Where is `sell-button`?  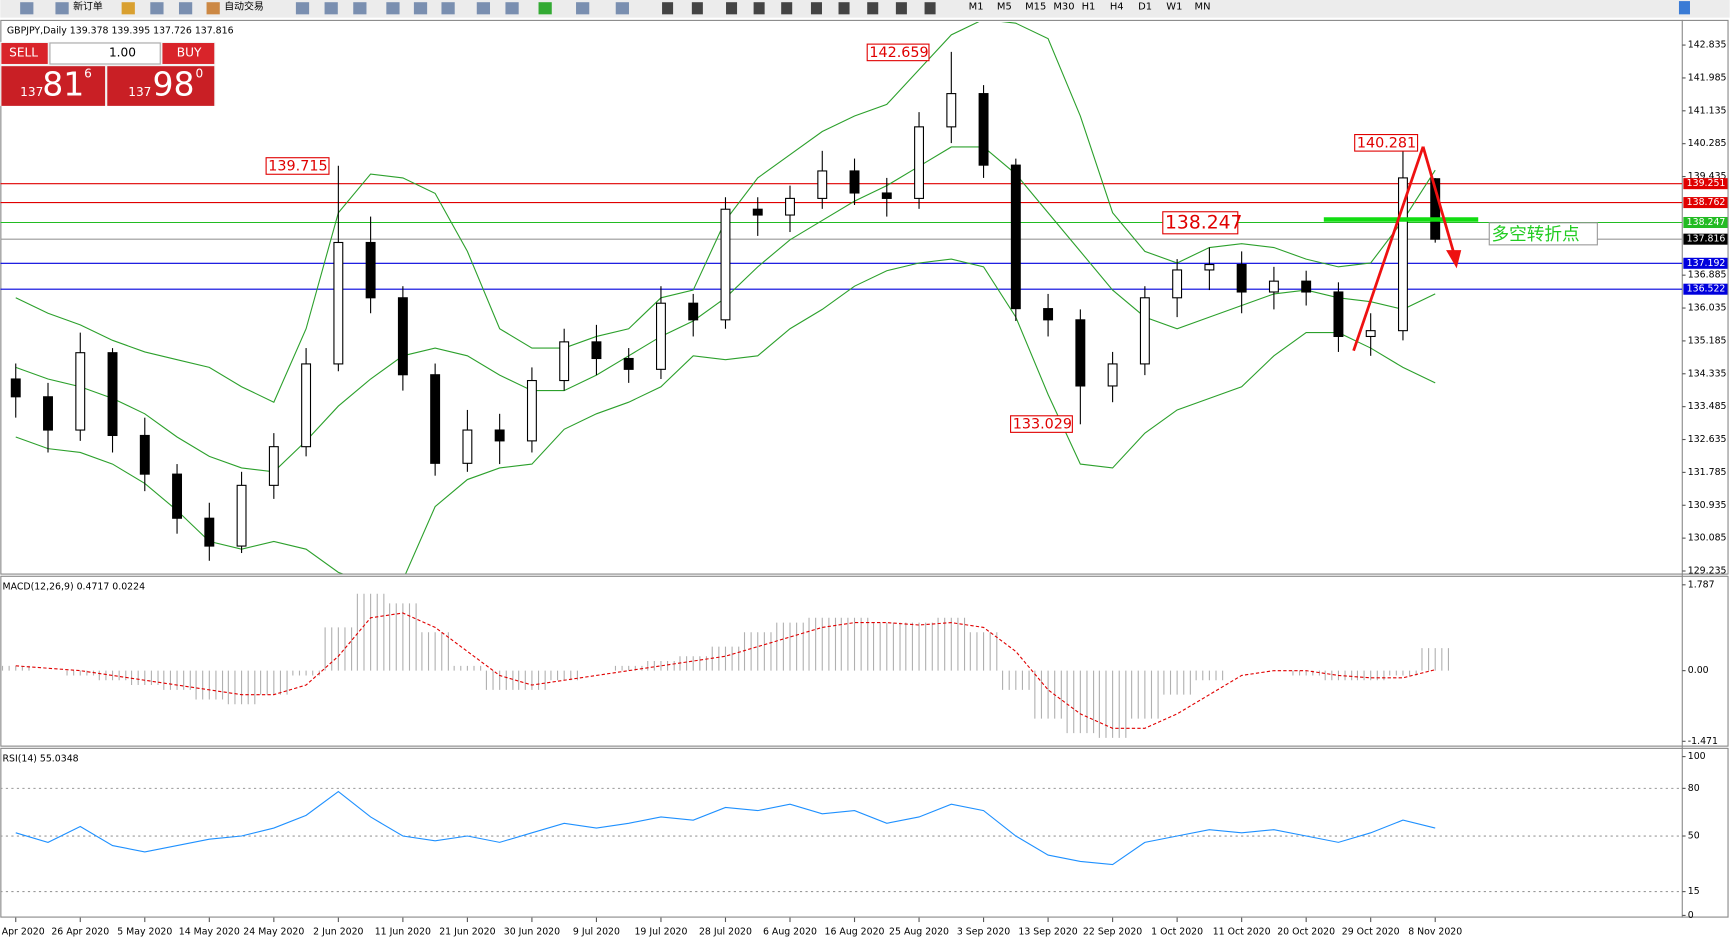
sell-button is located at coordinates (24, 53).